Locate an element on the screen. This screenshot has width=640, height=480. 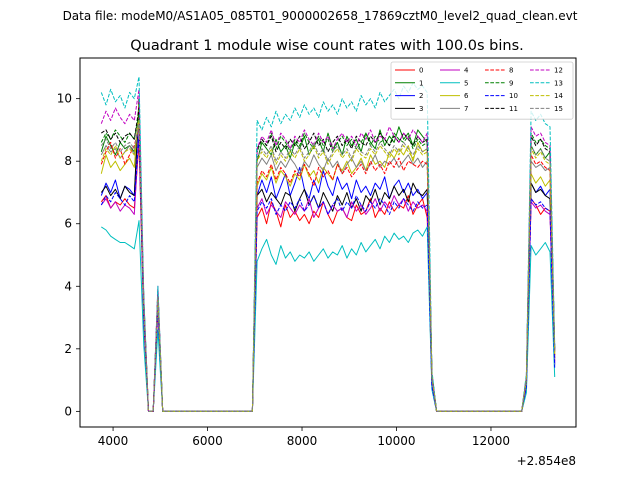
x-axis: 4000 6000 8000 10000 12000 is located at coordinates (304, 437).